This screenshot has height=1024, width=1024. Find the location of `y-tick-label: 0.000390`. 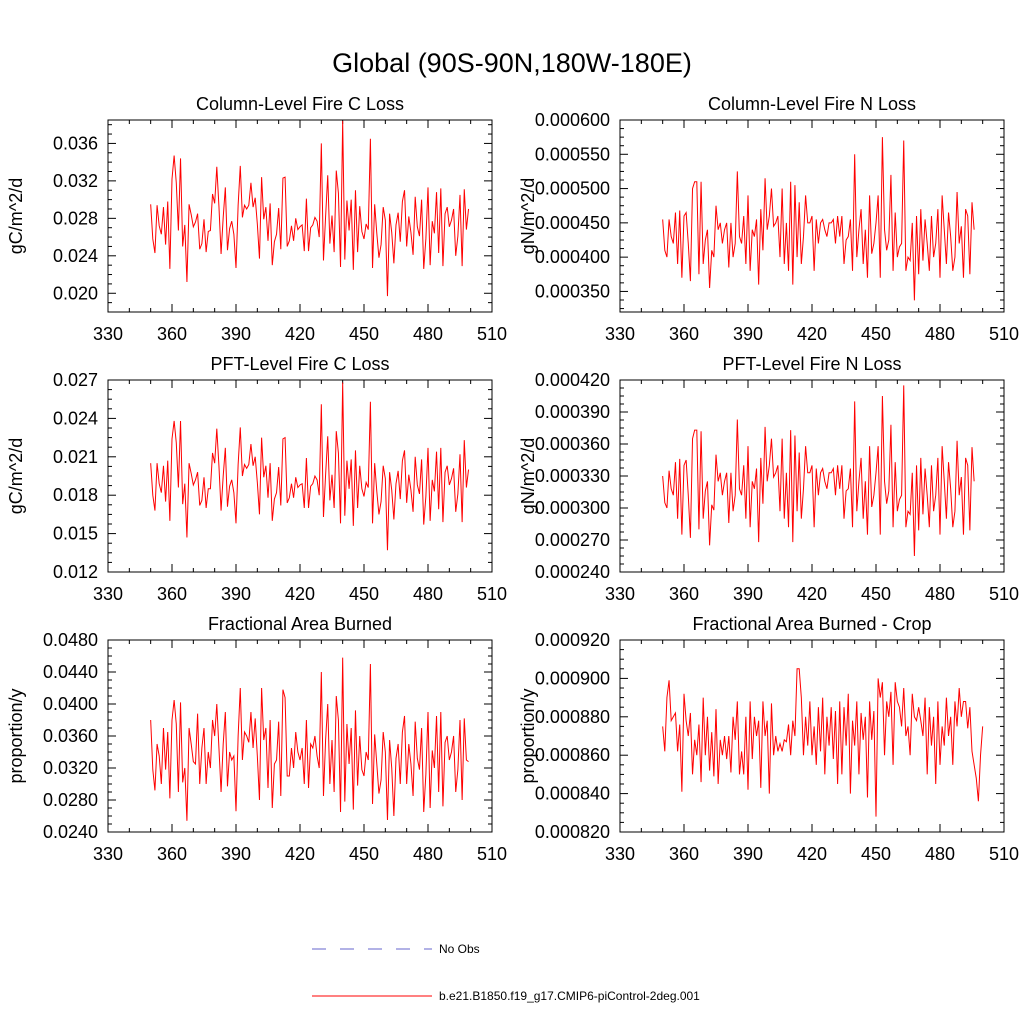

y-tick-label: 0.000390 is located at coordinates (572, 412).